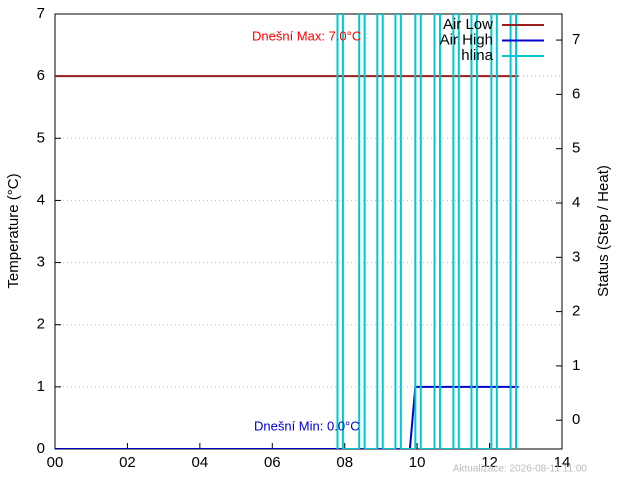 The height and width of the screenshot is (480, 640). I want to click on y2-tick-label: 3, so click(576, 256).